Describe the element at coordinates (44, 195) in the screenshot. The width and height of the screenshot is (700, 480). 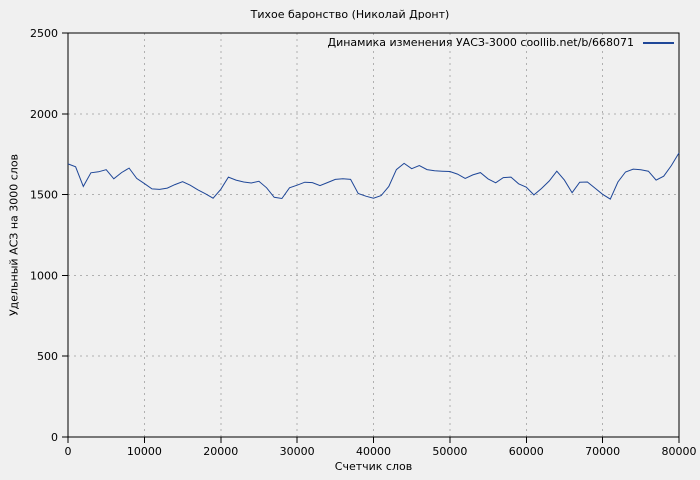
I see `y-tick-label: 1500` at that location.